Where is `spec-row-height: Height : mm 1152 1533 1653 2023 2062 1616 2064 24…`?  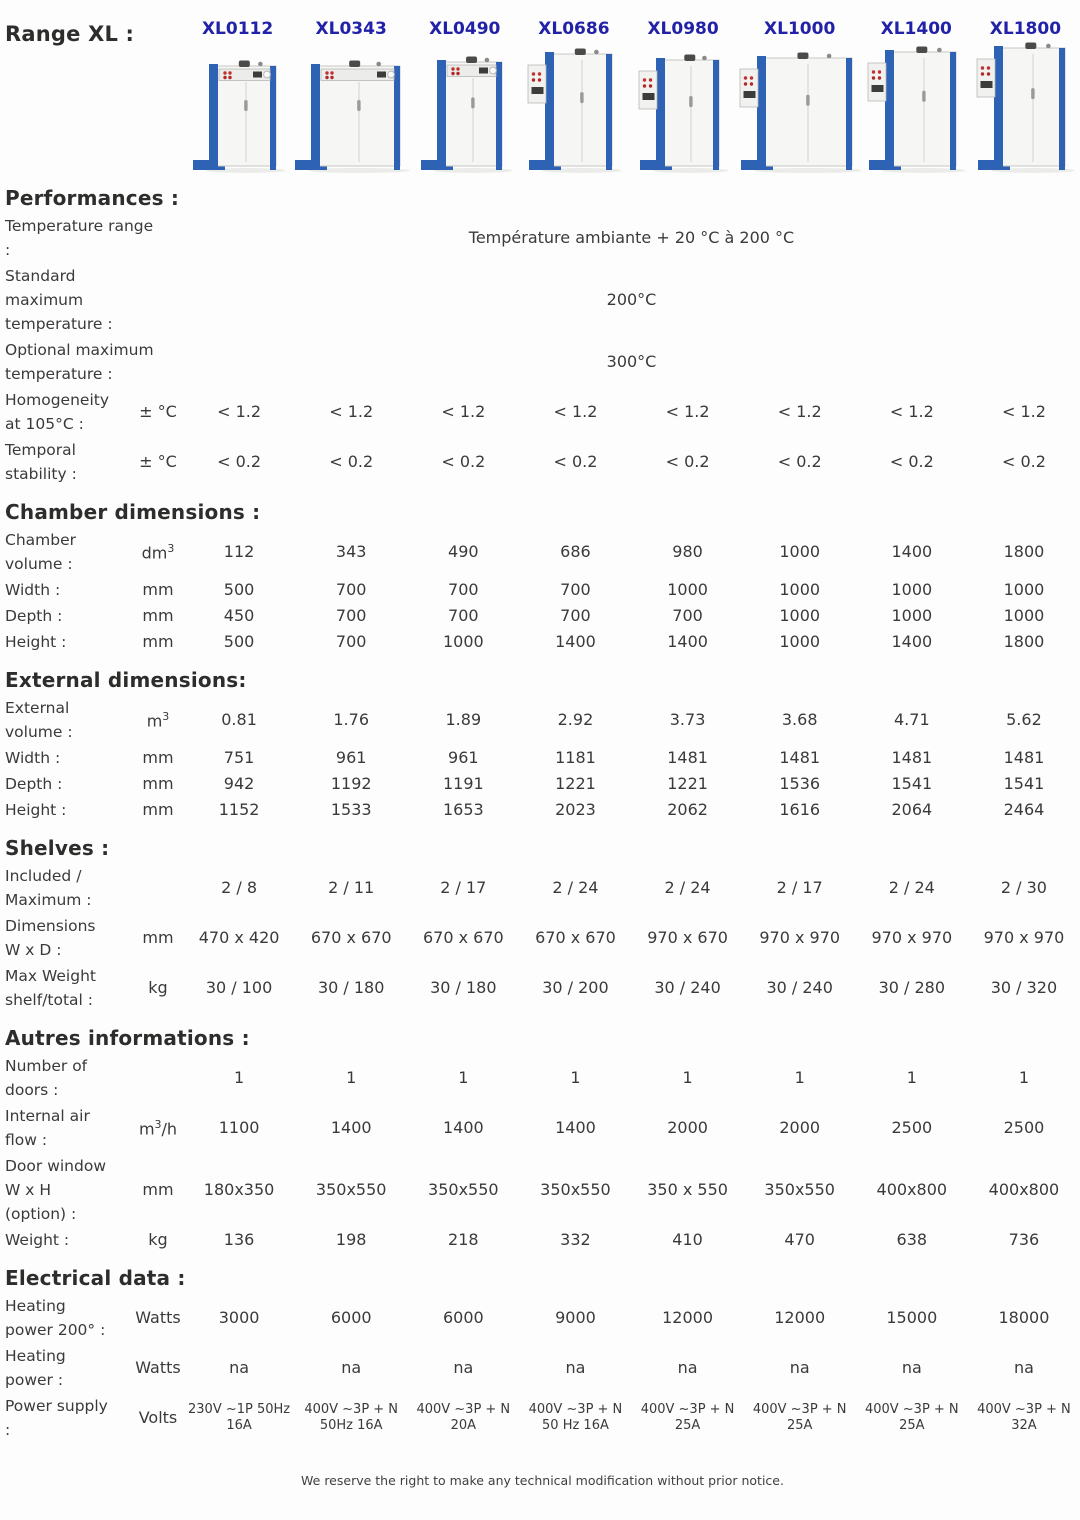 spec-row-height: Height : mm 1152 1533 1653 2023 2062 1616 2064 24… is located at coordinates (542, 810).